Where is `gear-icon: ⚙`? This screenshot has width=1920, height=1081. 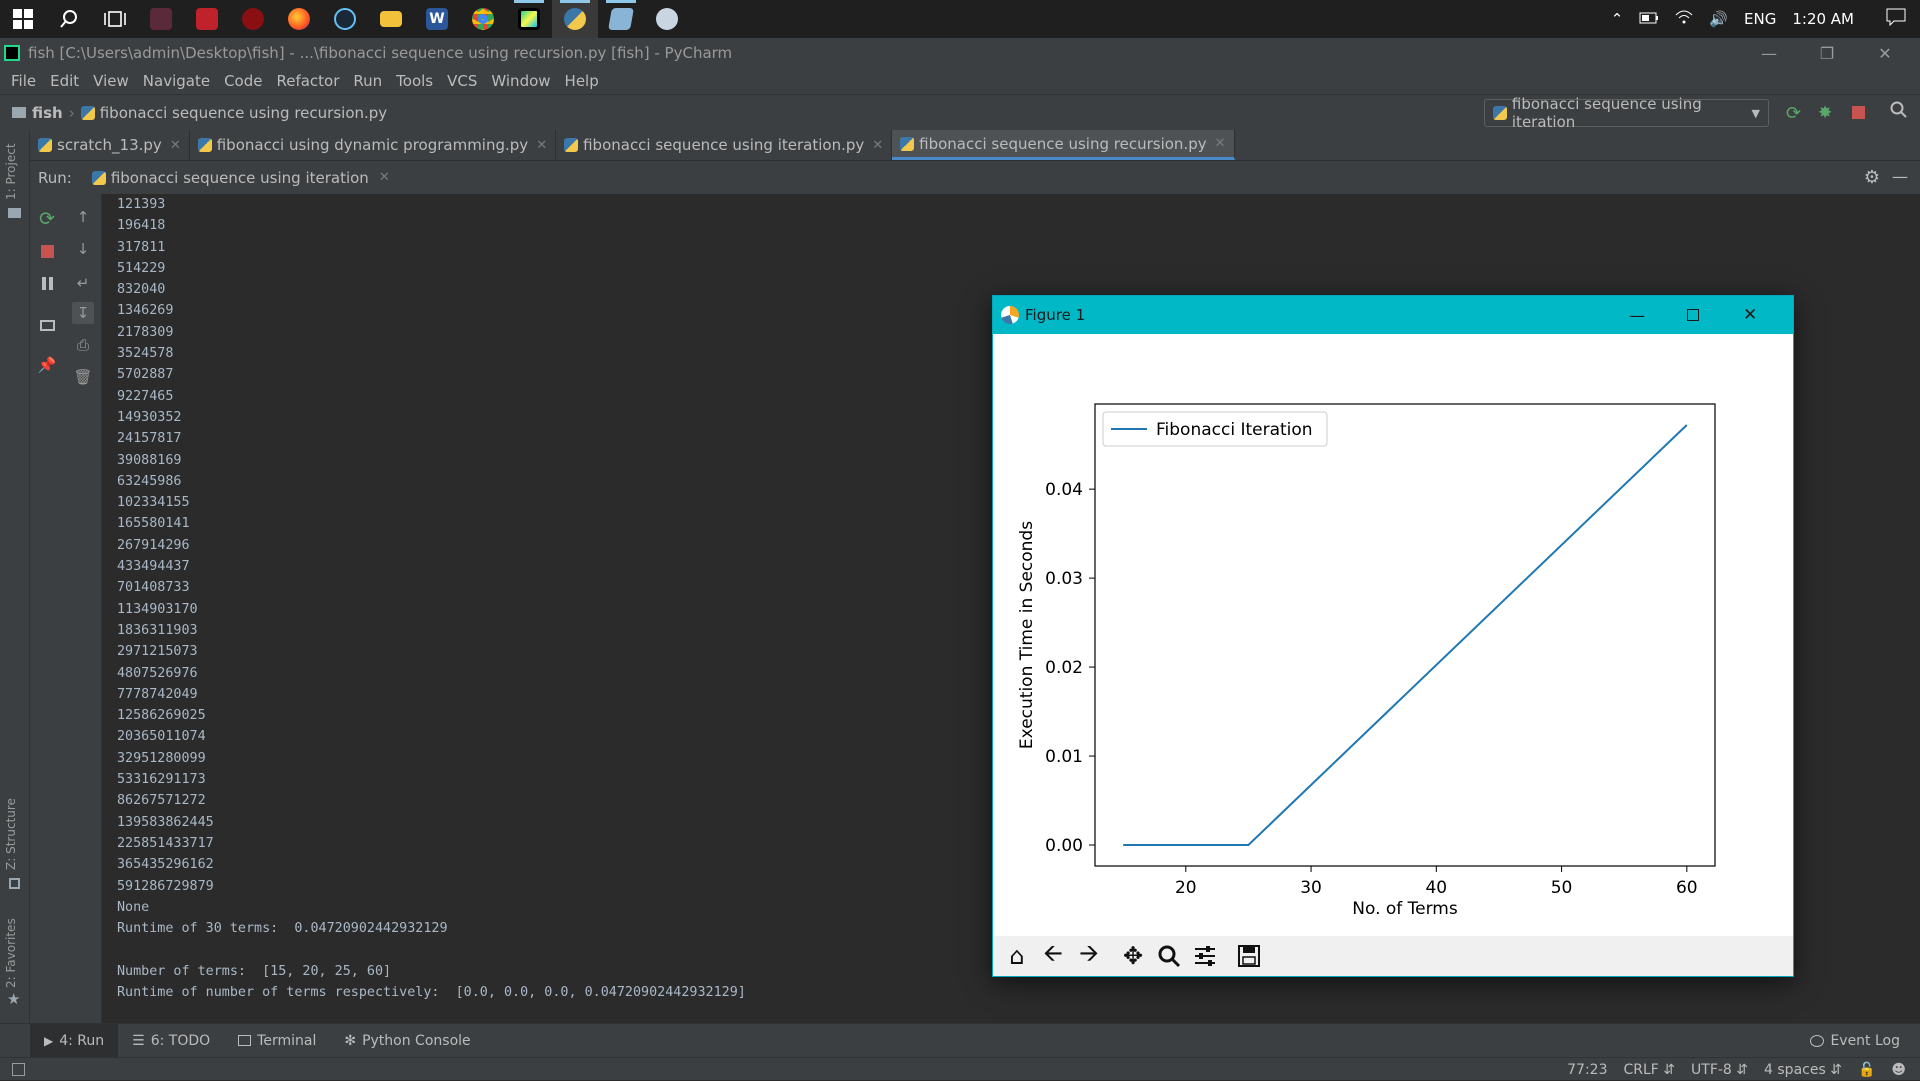 gear-icon: ⚙ is located at coordinates (1871, 177).